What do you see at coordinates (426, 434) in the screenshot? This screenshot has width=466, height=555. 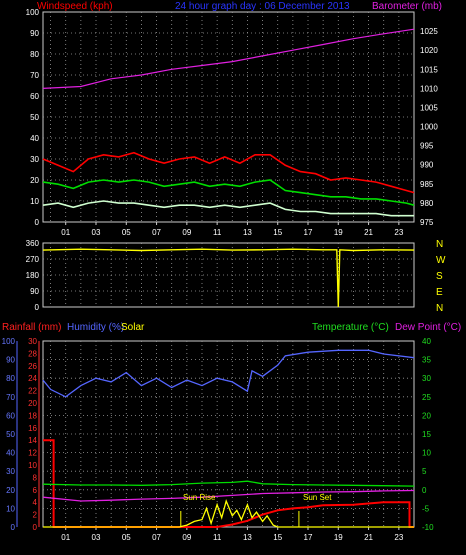 I see `temperature-tick-label: 15` at bounding box center [426, 434].